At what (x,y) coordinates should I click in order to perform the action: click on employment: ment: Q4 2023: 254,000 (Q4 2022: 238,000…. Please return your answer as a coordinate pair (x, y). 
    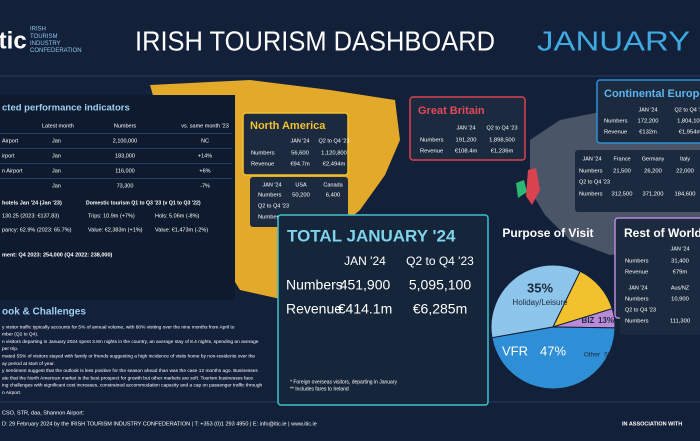
    Looking at the image, I should click on (57, 255).